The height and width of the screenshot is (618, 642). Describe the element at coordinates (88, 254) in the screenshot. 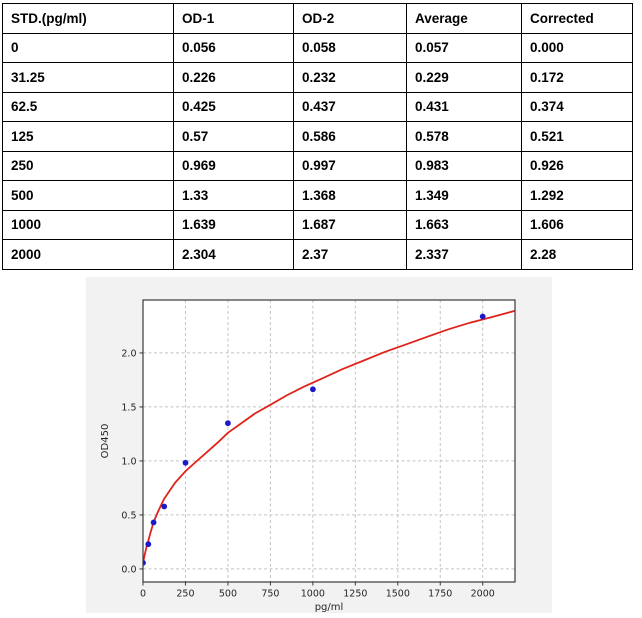

I see `table-cell: 2000` at that location.